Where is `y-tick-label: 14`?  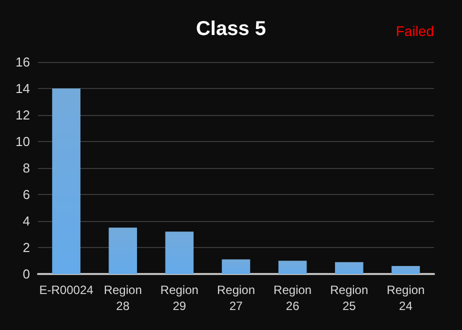
y-tick-label: 14 is located at coordinates (23, 88).